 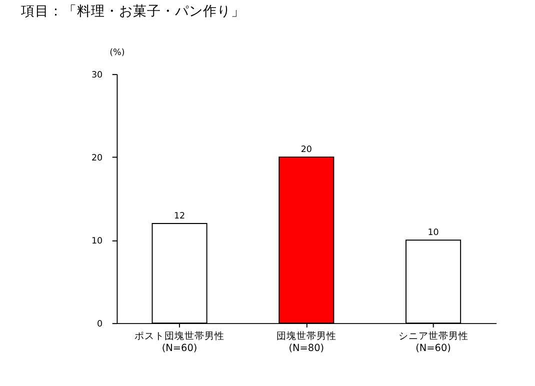 I want to click on y-tick-label: 10, so click(x=97, y=241).